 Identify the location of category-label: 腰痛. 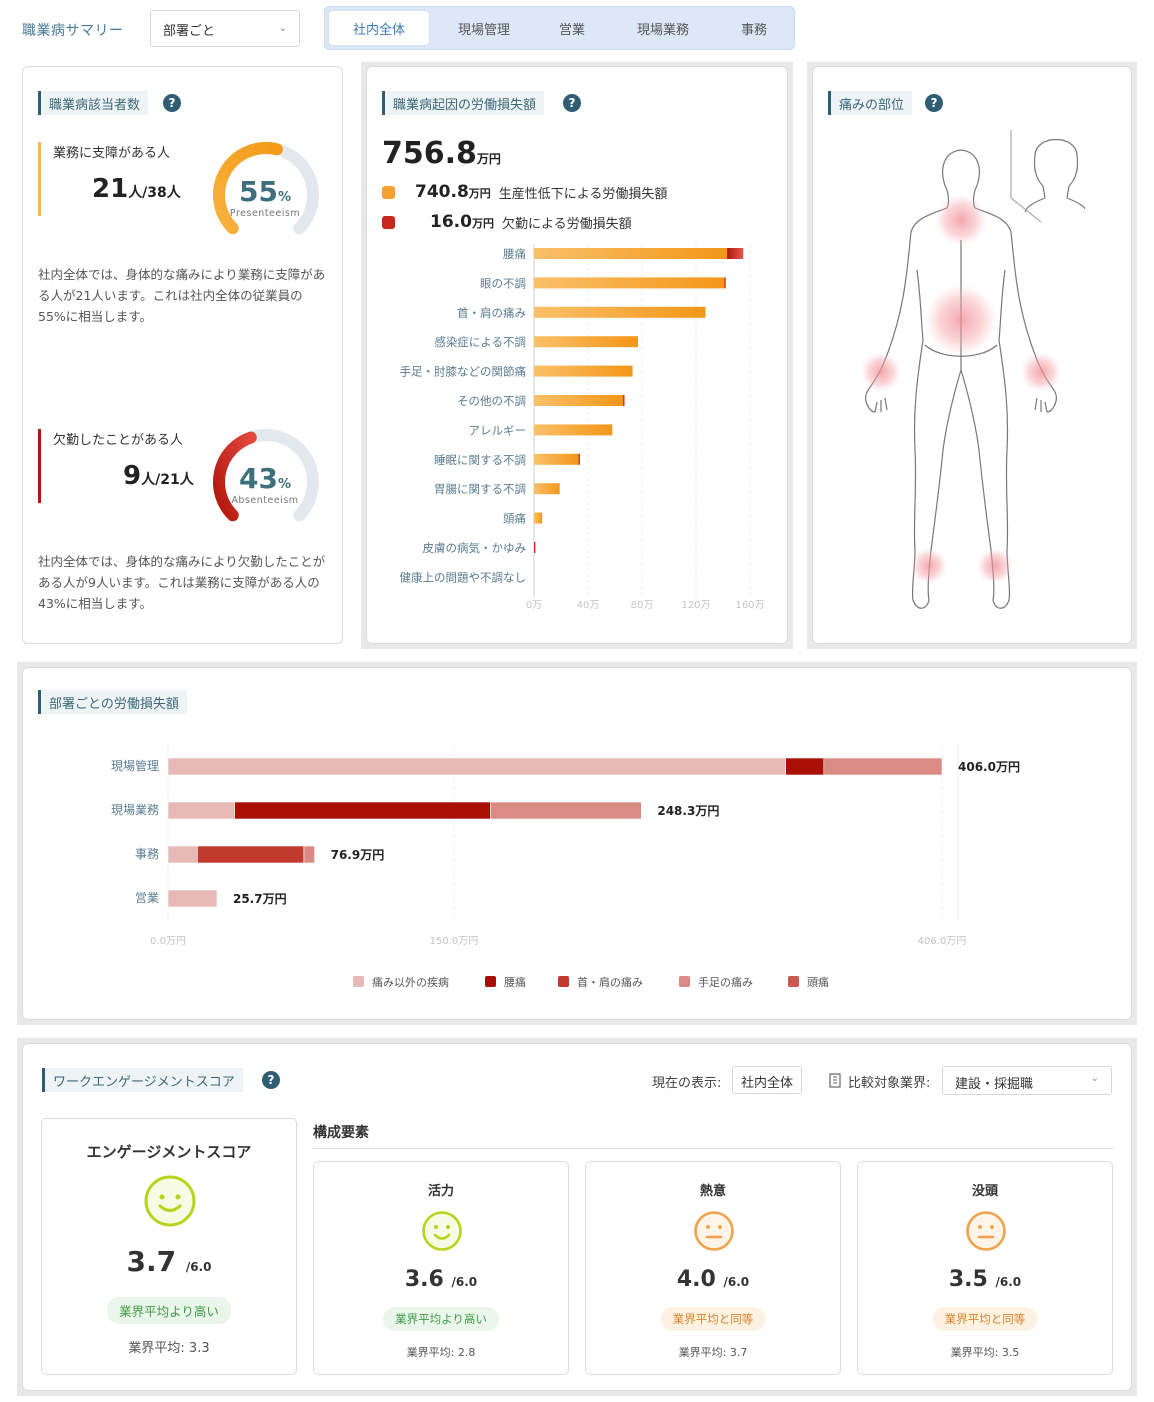
(514, 254).